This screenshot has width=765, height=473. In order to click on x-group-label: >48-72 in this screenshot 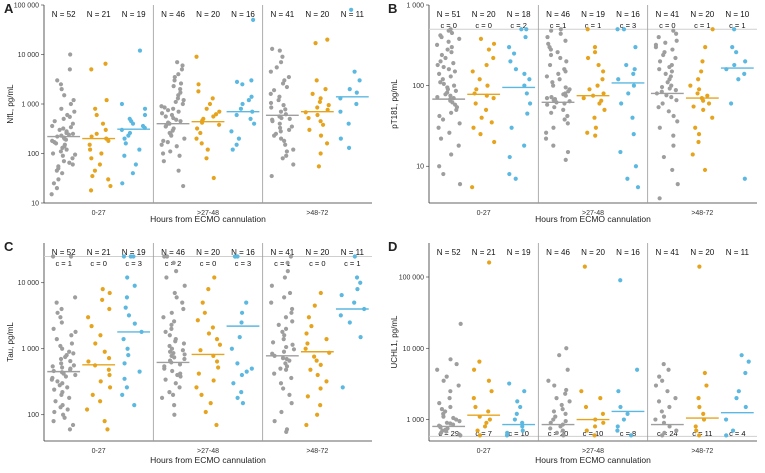, I will do `click(702, 213)`.